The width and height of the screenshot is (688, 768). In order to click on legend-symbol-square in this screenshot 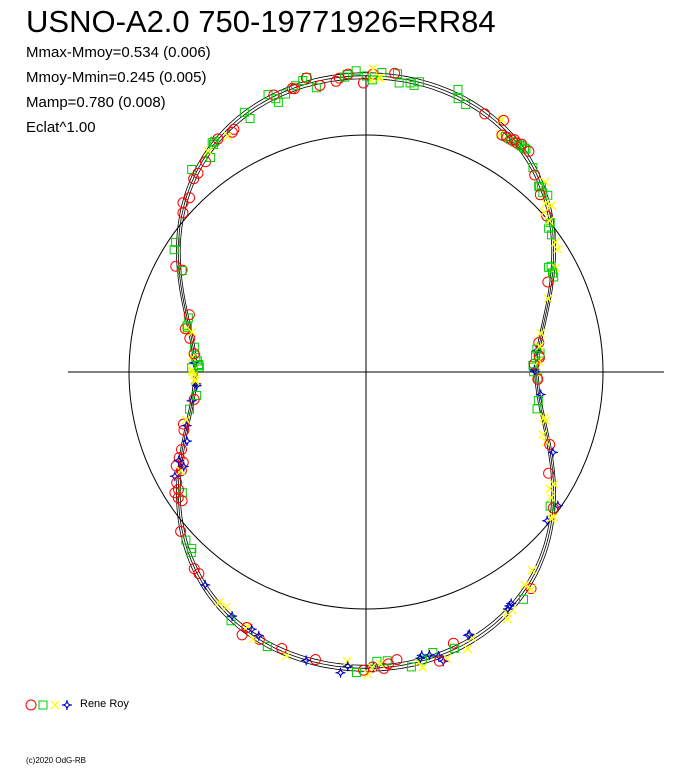, I will do `click(43, 705)`.